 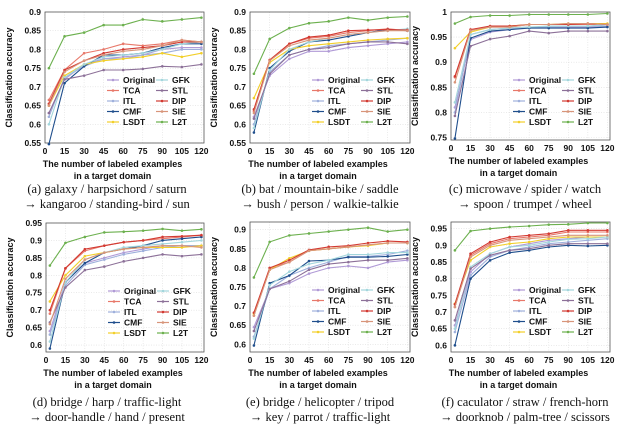 What do you see at coordinates (386, 80) in the screenshot?
I see `legend-label: GFK` at bounding box center [386, 80].